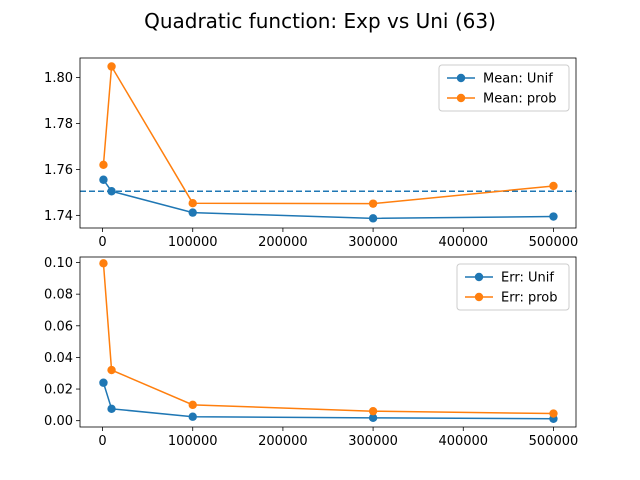 The height and width of the screenshot is (480, 640). Describe the element at coordinates (58, 124) in the screenshot. I see `y-tick-label: 1.78` at that location.